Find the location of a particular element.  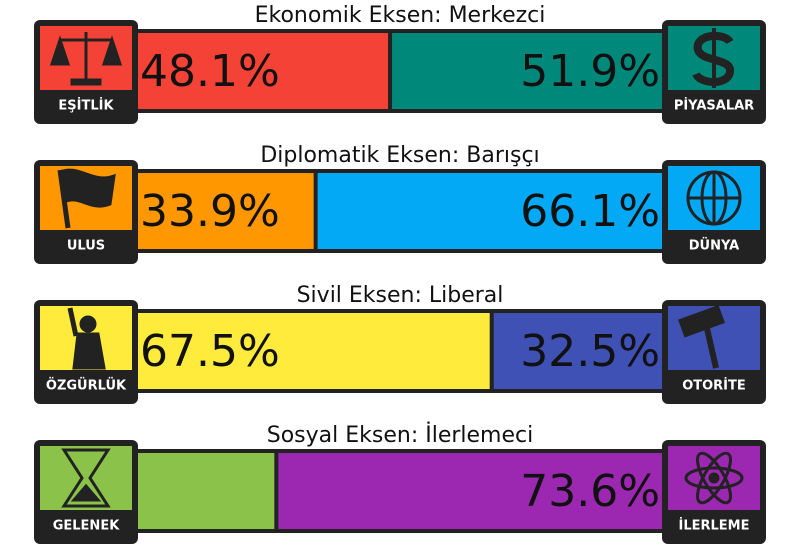

statue-arm is located at coordinates (73, 322).